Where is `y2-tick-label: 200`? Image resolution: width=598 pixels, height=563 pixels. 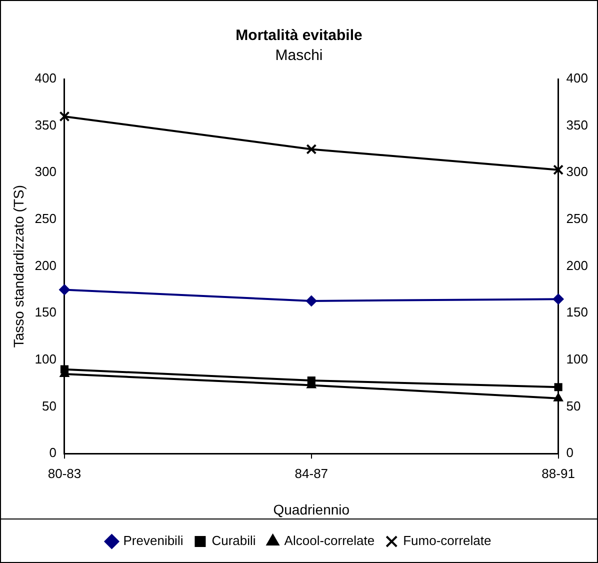 y2-tick-label: 200 is located at coordinates (577, 265).